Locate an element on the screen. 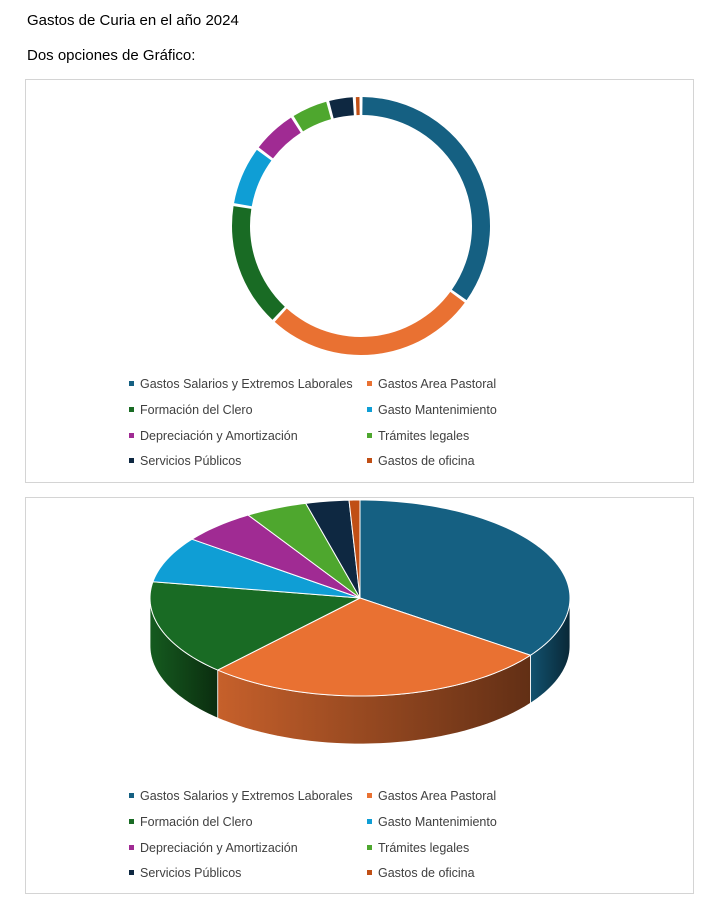 The height and width of the screenshot is (923, 715). pie-slice-gastos-salarios-y-extremos-laborales is located at coordinates (465, 577).